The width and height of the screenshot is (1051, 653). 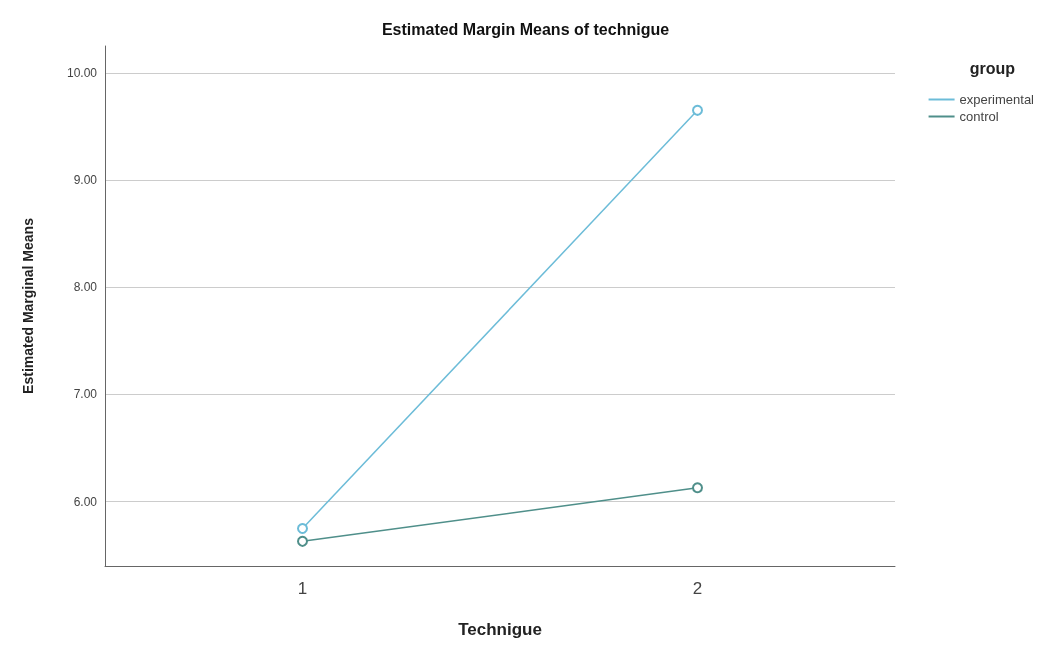 I want to click on legend-title: group, so click(x=992, y=68).